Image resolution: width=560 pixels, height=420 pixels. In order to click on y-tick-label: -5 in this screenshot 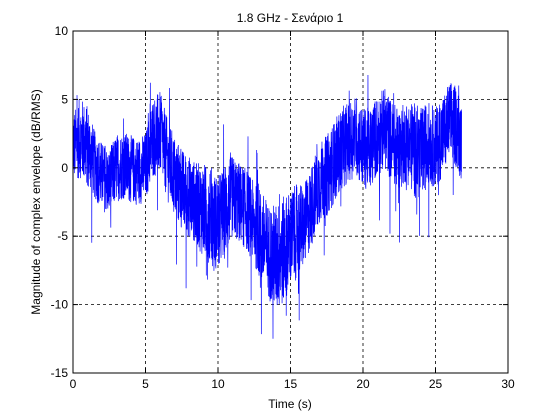, I will do `click(62, 236)`.